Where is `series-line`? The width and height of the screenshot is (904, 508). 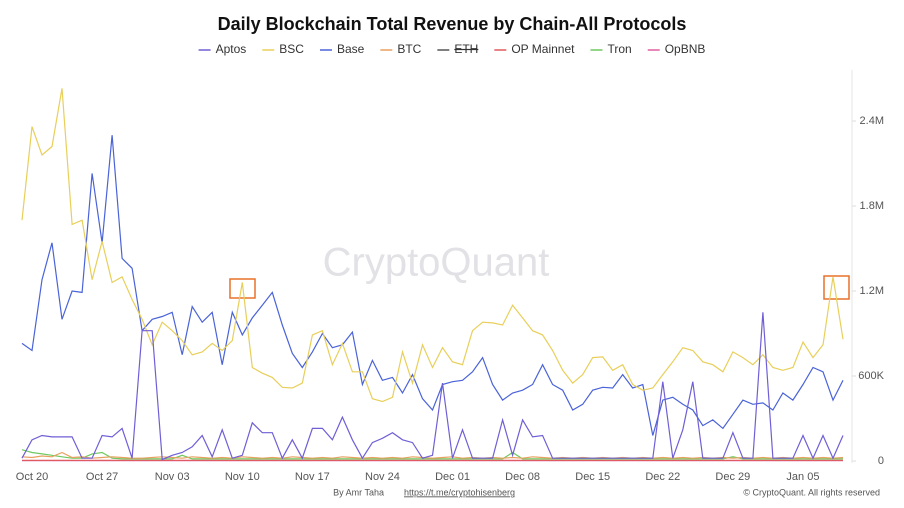 series-line is located at coordinates (432, 454).